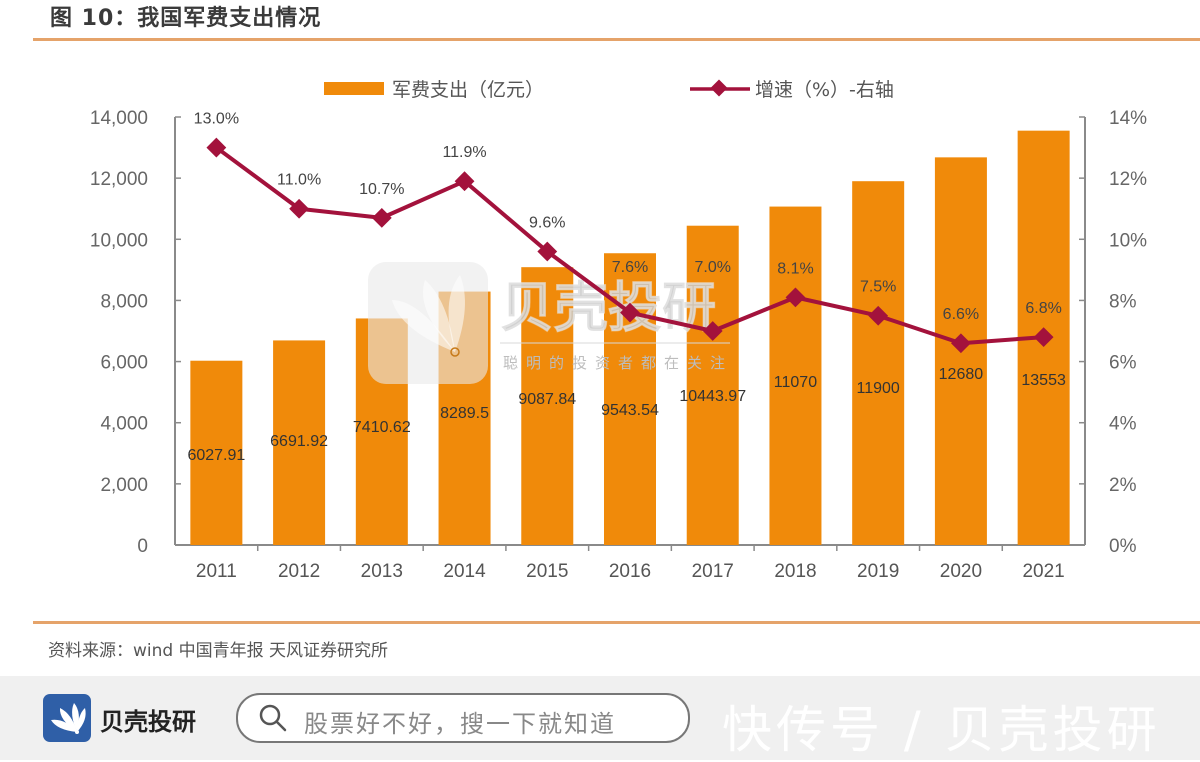 Image resolution: width=1200 pixels, height=762 pixels. What do you see at coordinates (547, 399) in the screenshot?
I see `bar-value-label: 9087.84` at bounding box center [547, 399].